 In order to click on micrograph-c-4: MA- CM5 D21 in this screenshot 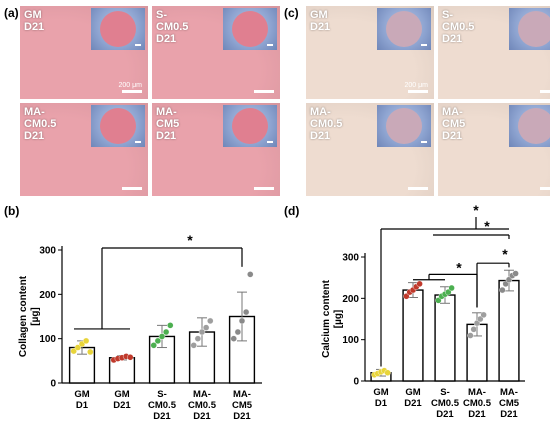, I will do `click(494, 149)`.